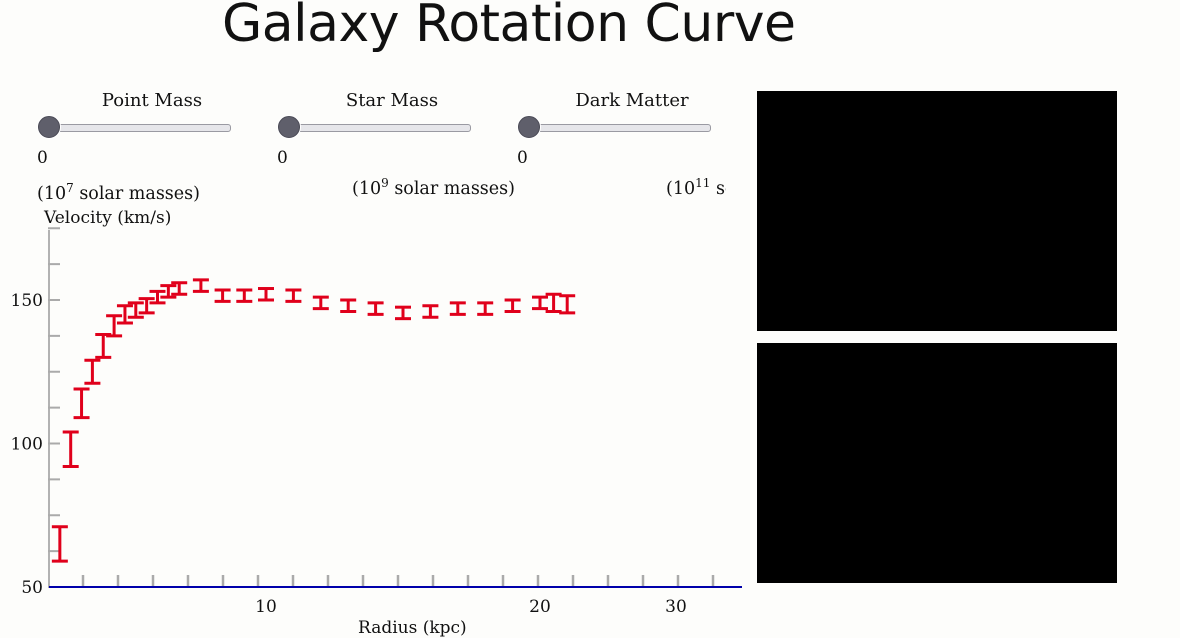 The image size is (1180, 638). I want to click on point-mass-slider-thumb, so click(49, 127).